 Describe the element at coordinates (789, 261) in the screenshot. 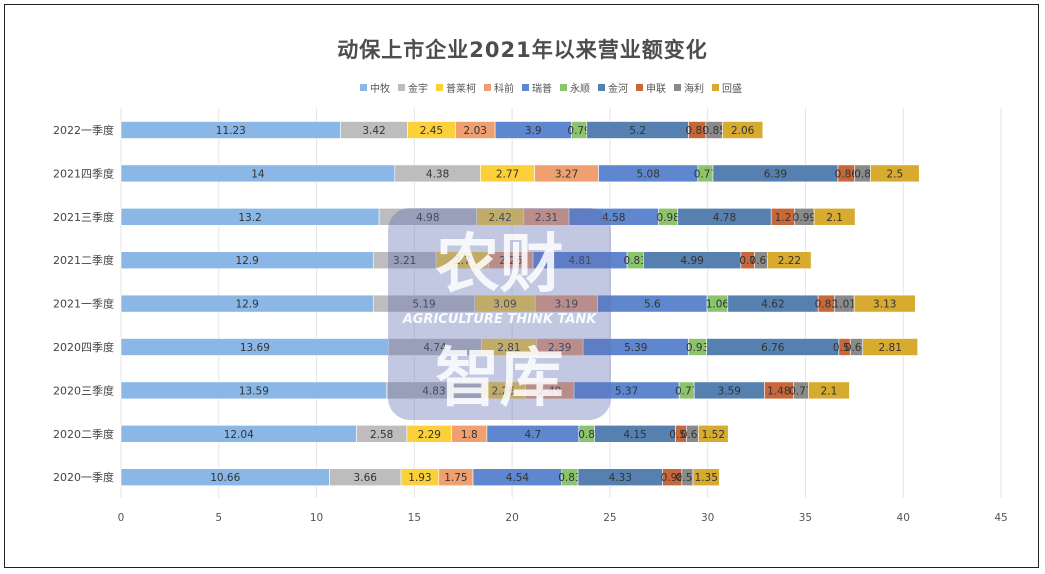

I see `data-label: 2.22` at that location.